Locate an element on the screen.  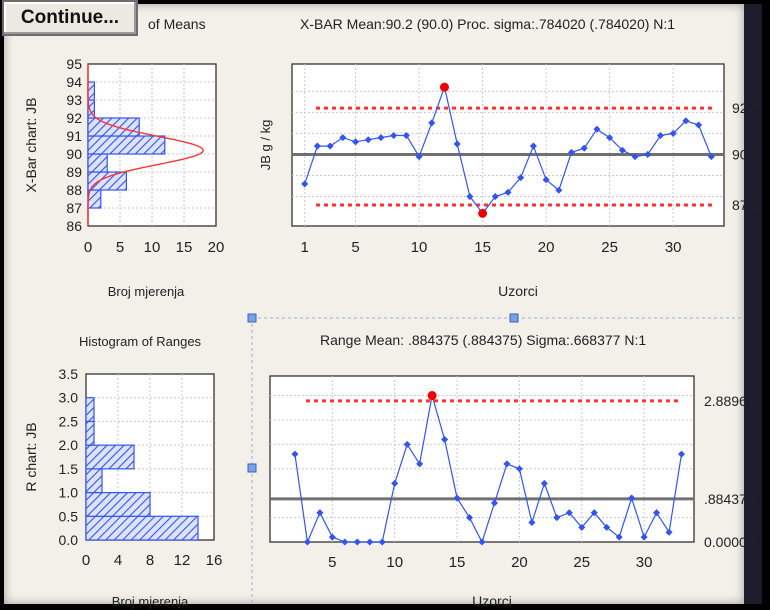
x-tick-label: 12 is located at coordinates (182, 560).